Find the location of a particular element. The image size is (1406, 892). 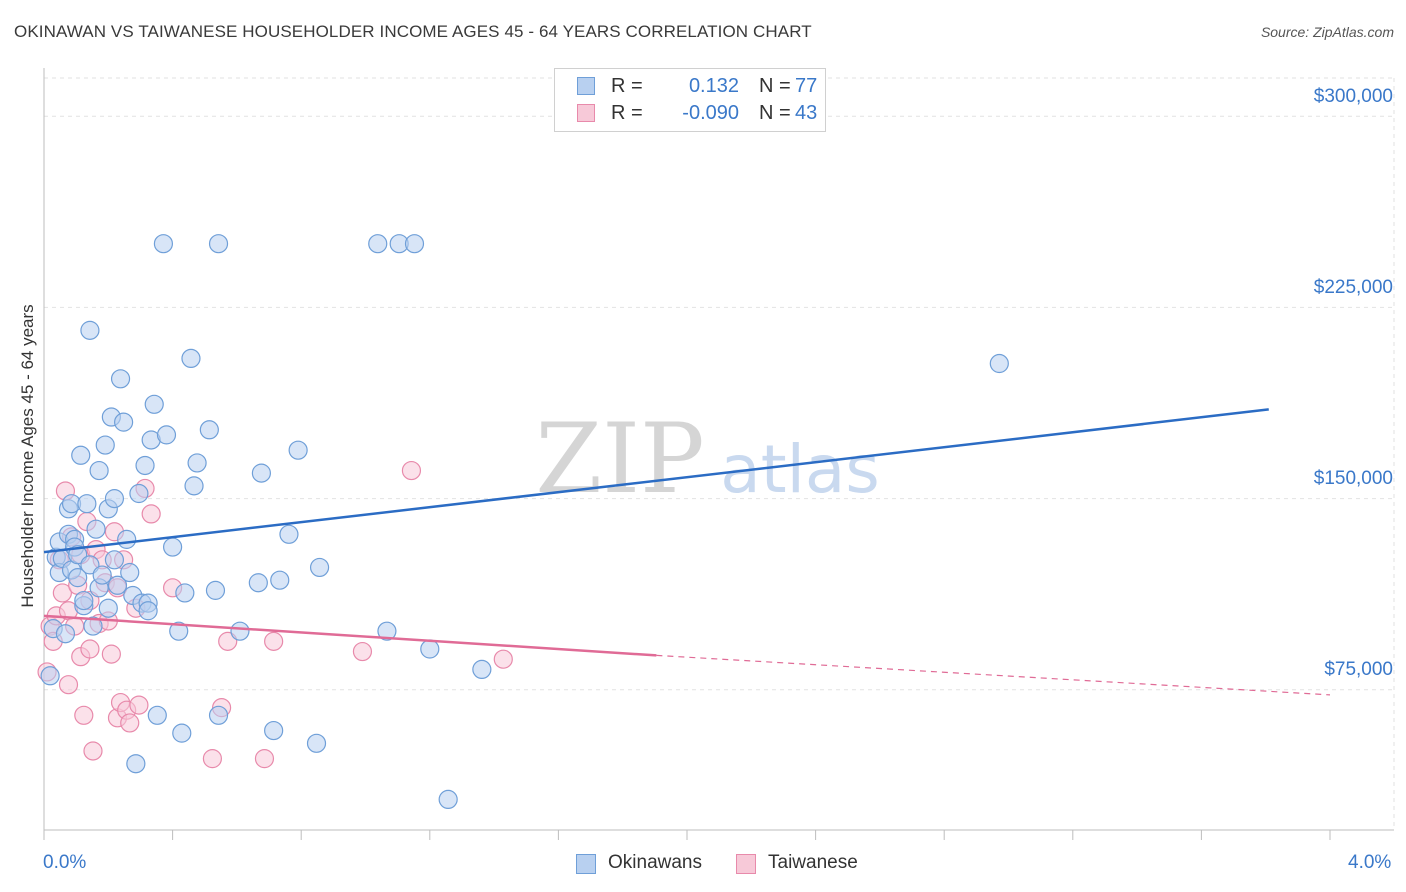

watermark: ZIP atlas is located at coordinates (707, 459).